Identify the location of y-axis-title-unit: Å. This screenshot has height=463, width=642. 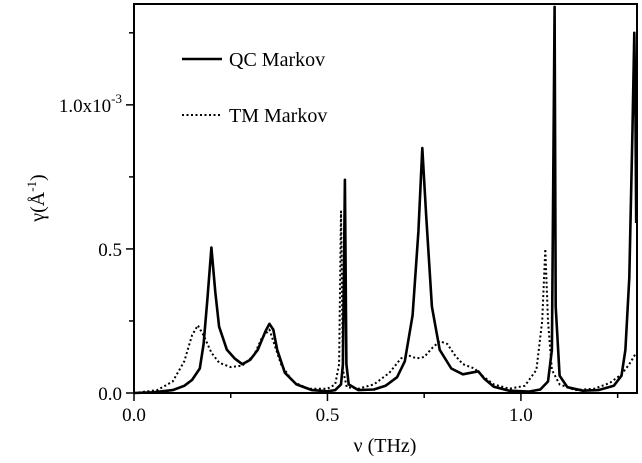
(38, 198).